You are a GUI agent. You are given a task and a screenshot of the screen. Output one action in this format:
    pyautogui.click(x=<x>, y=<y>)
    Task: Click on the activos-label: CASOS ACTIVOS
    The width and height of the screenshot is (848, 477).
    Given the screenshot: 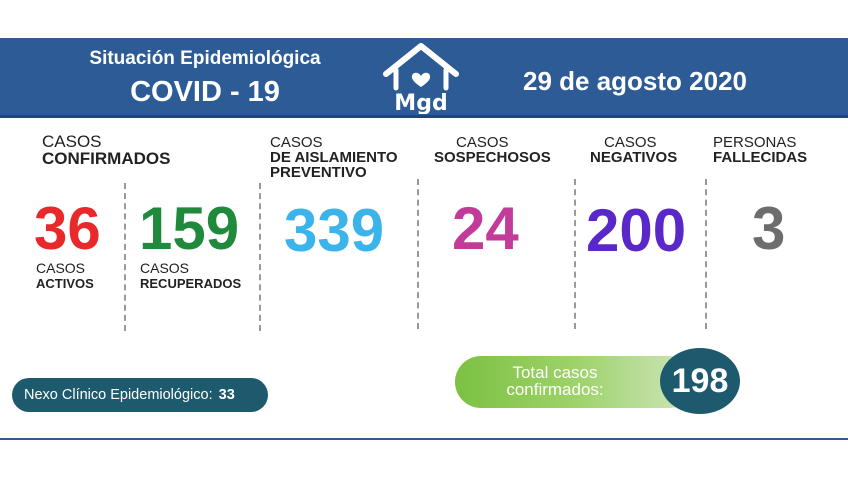 What is the action you would take?
    pyautogui.click(x=65, y=276)
    